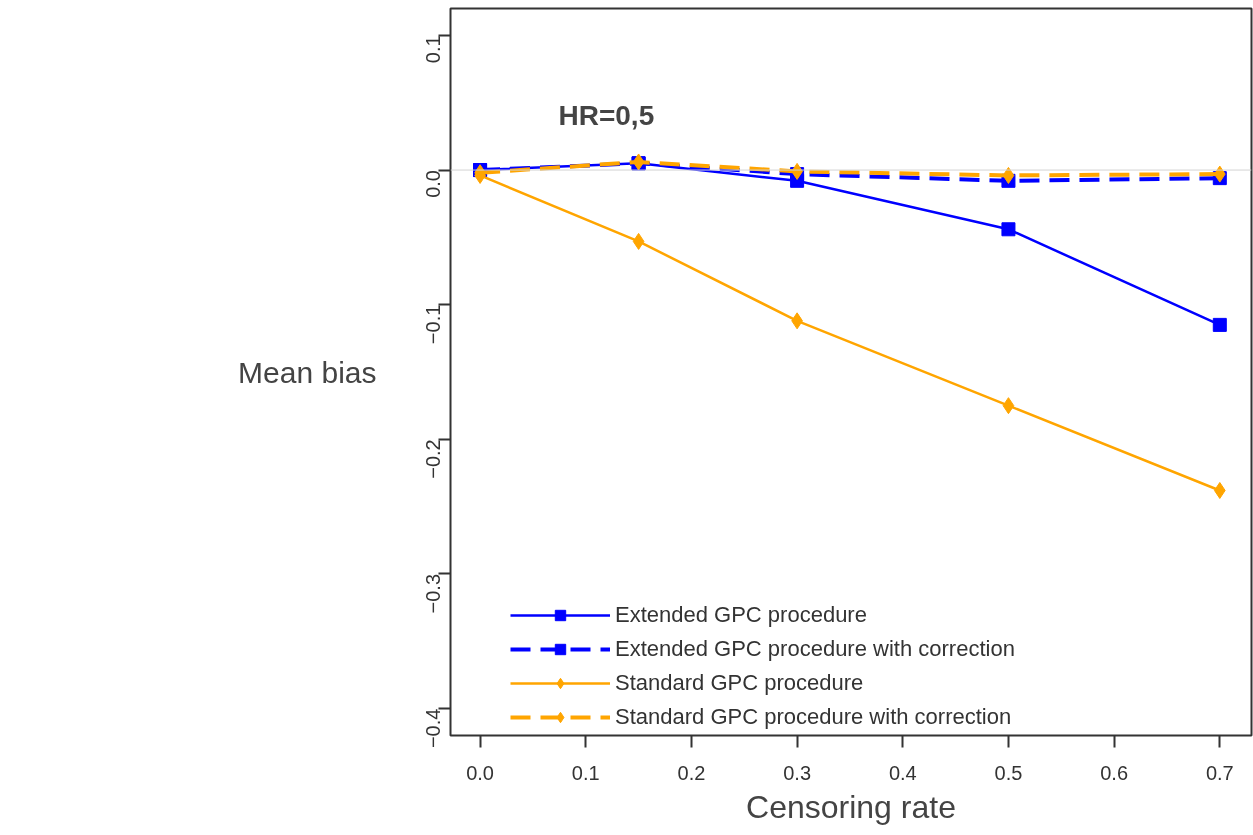  I want to click on x-tick-label: 0.6, so click(1114, 772).